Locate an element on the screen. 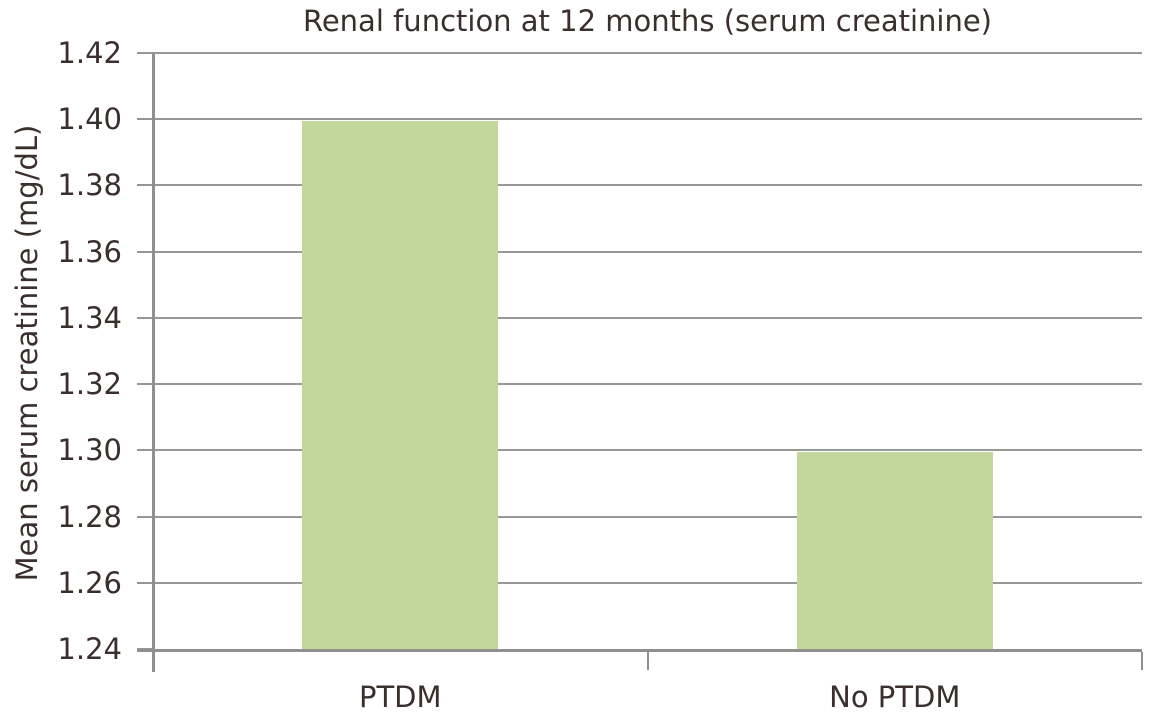 This screenshot has height=723, width=1155. x-category-label: No PTDM is located at coordinates (895, 697).